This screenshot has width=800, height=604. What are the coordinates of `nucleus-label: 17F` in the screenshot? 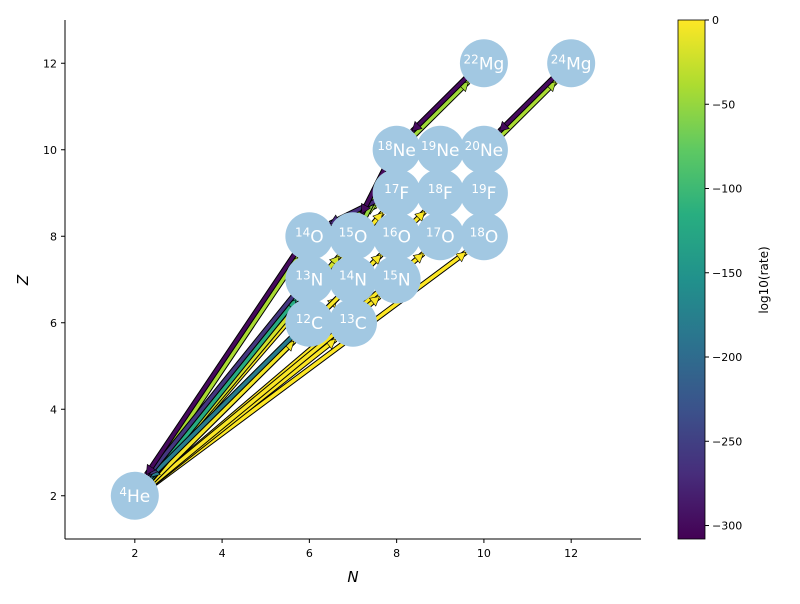 It's located at (396, 193).